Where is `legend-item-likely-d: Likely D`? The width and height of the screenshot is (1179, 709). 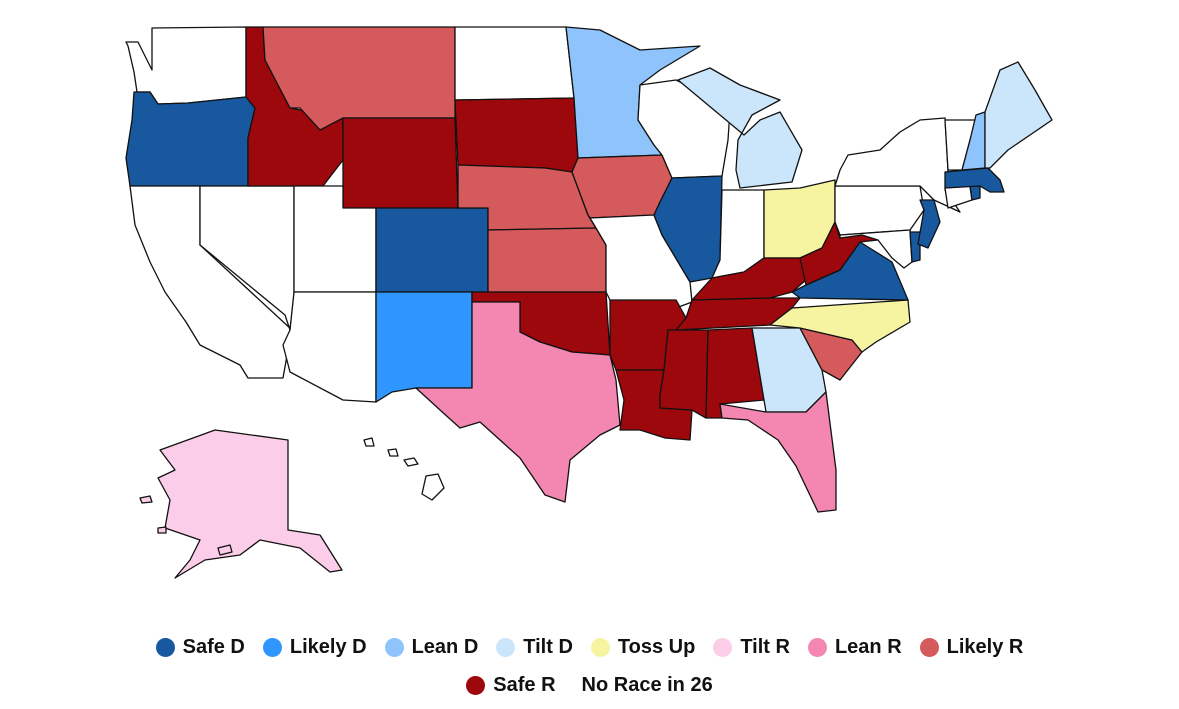 legend-item-likely-d: Likely D is located at coordinates (314, 647).